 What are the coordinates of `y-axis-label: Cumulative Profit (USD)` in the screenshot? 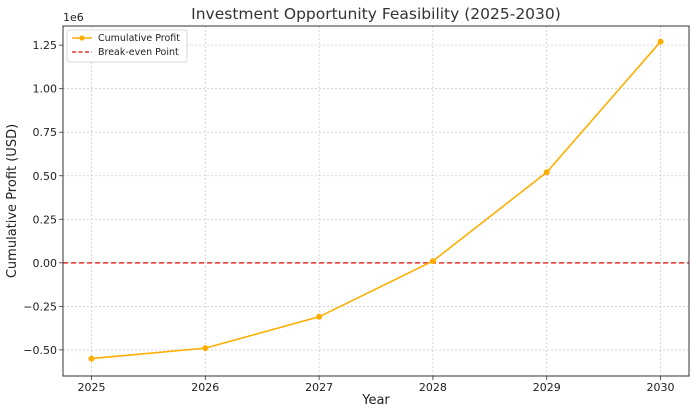 It's located at (12, 201).